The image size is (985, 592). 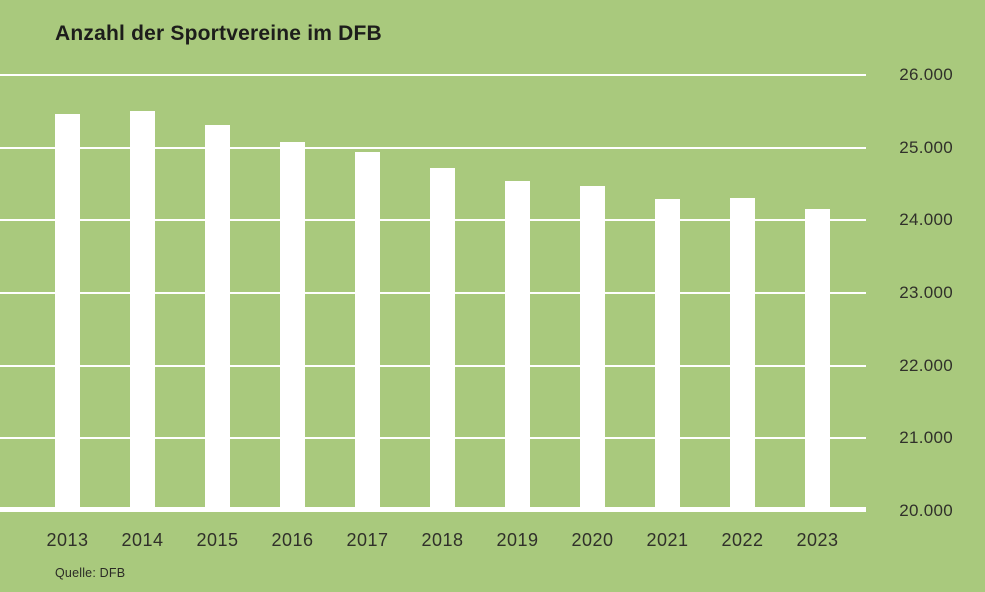 What do you see at coordinates (742, 354) in the screenshot?
I see `bar-2022` at bounding box center [742, 354].